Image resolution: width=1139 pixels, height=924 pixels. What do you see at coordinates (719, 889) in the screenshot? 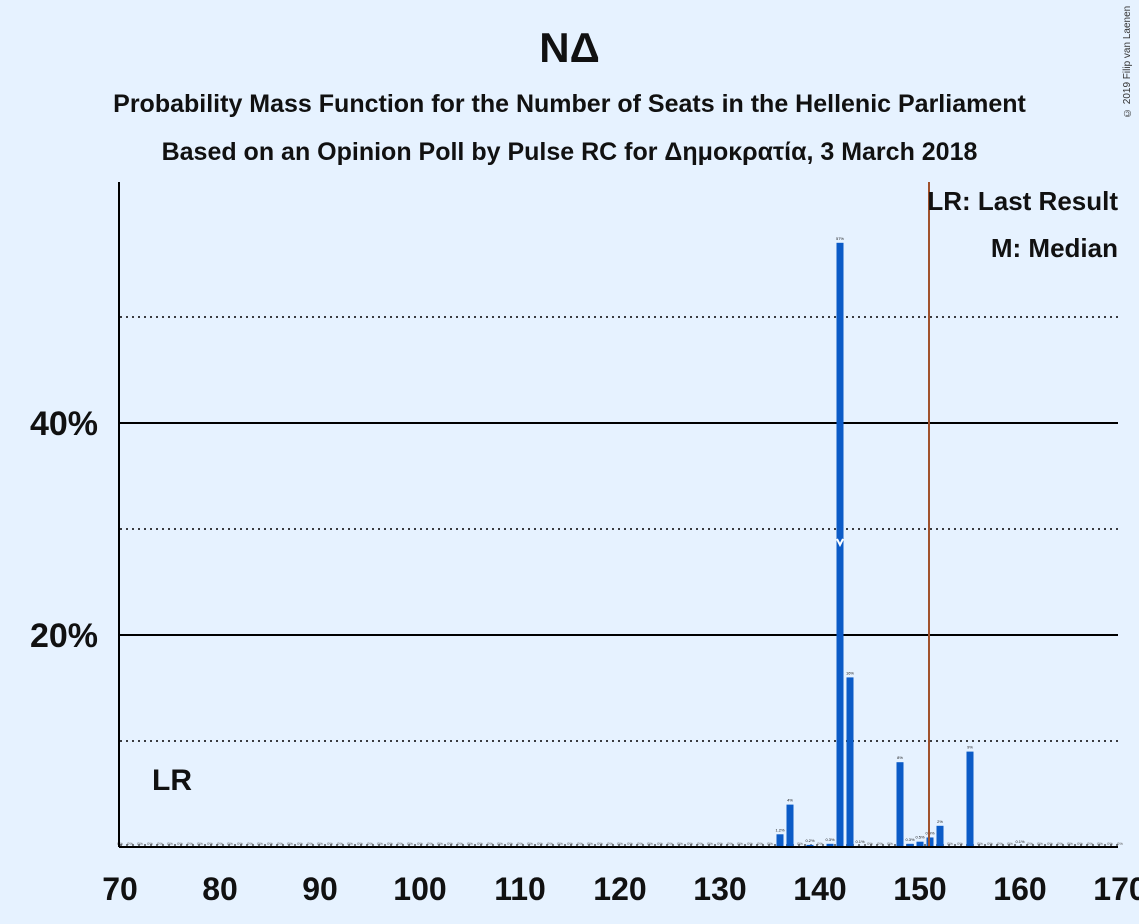
I see `x-tick-130: 130` at bounding box center [719, 889].